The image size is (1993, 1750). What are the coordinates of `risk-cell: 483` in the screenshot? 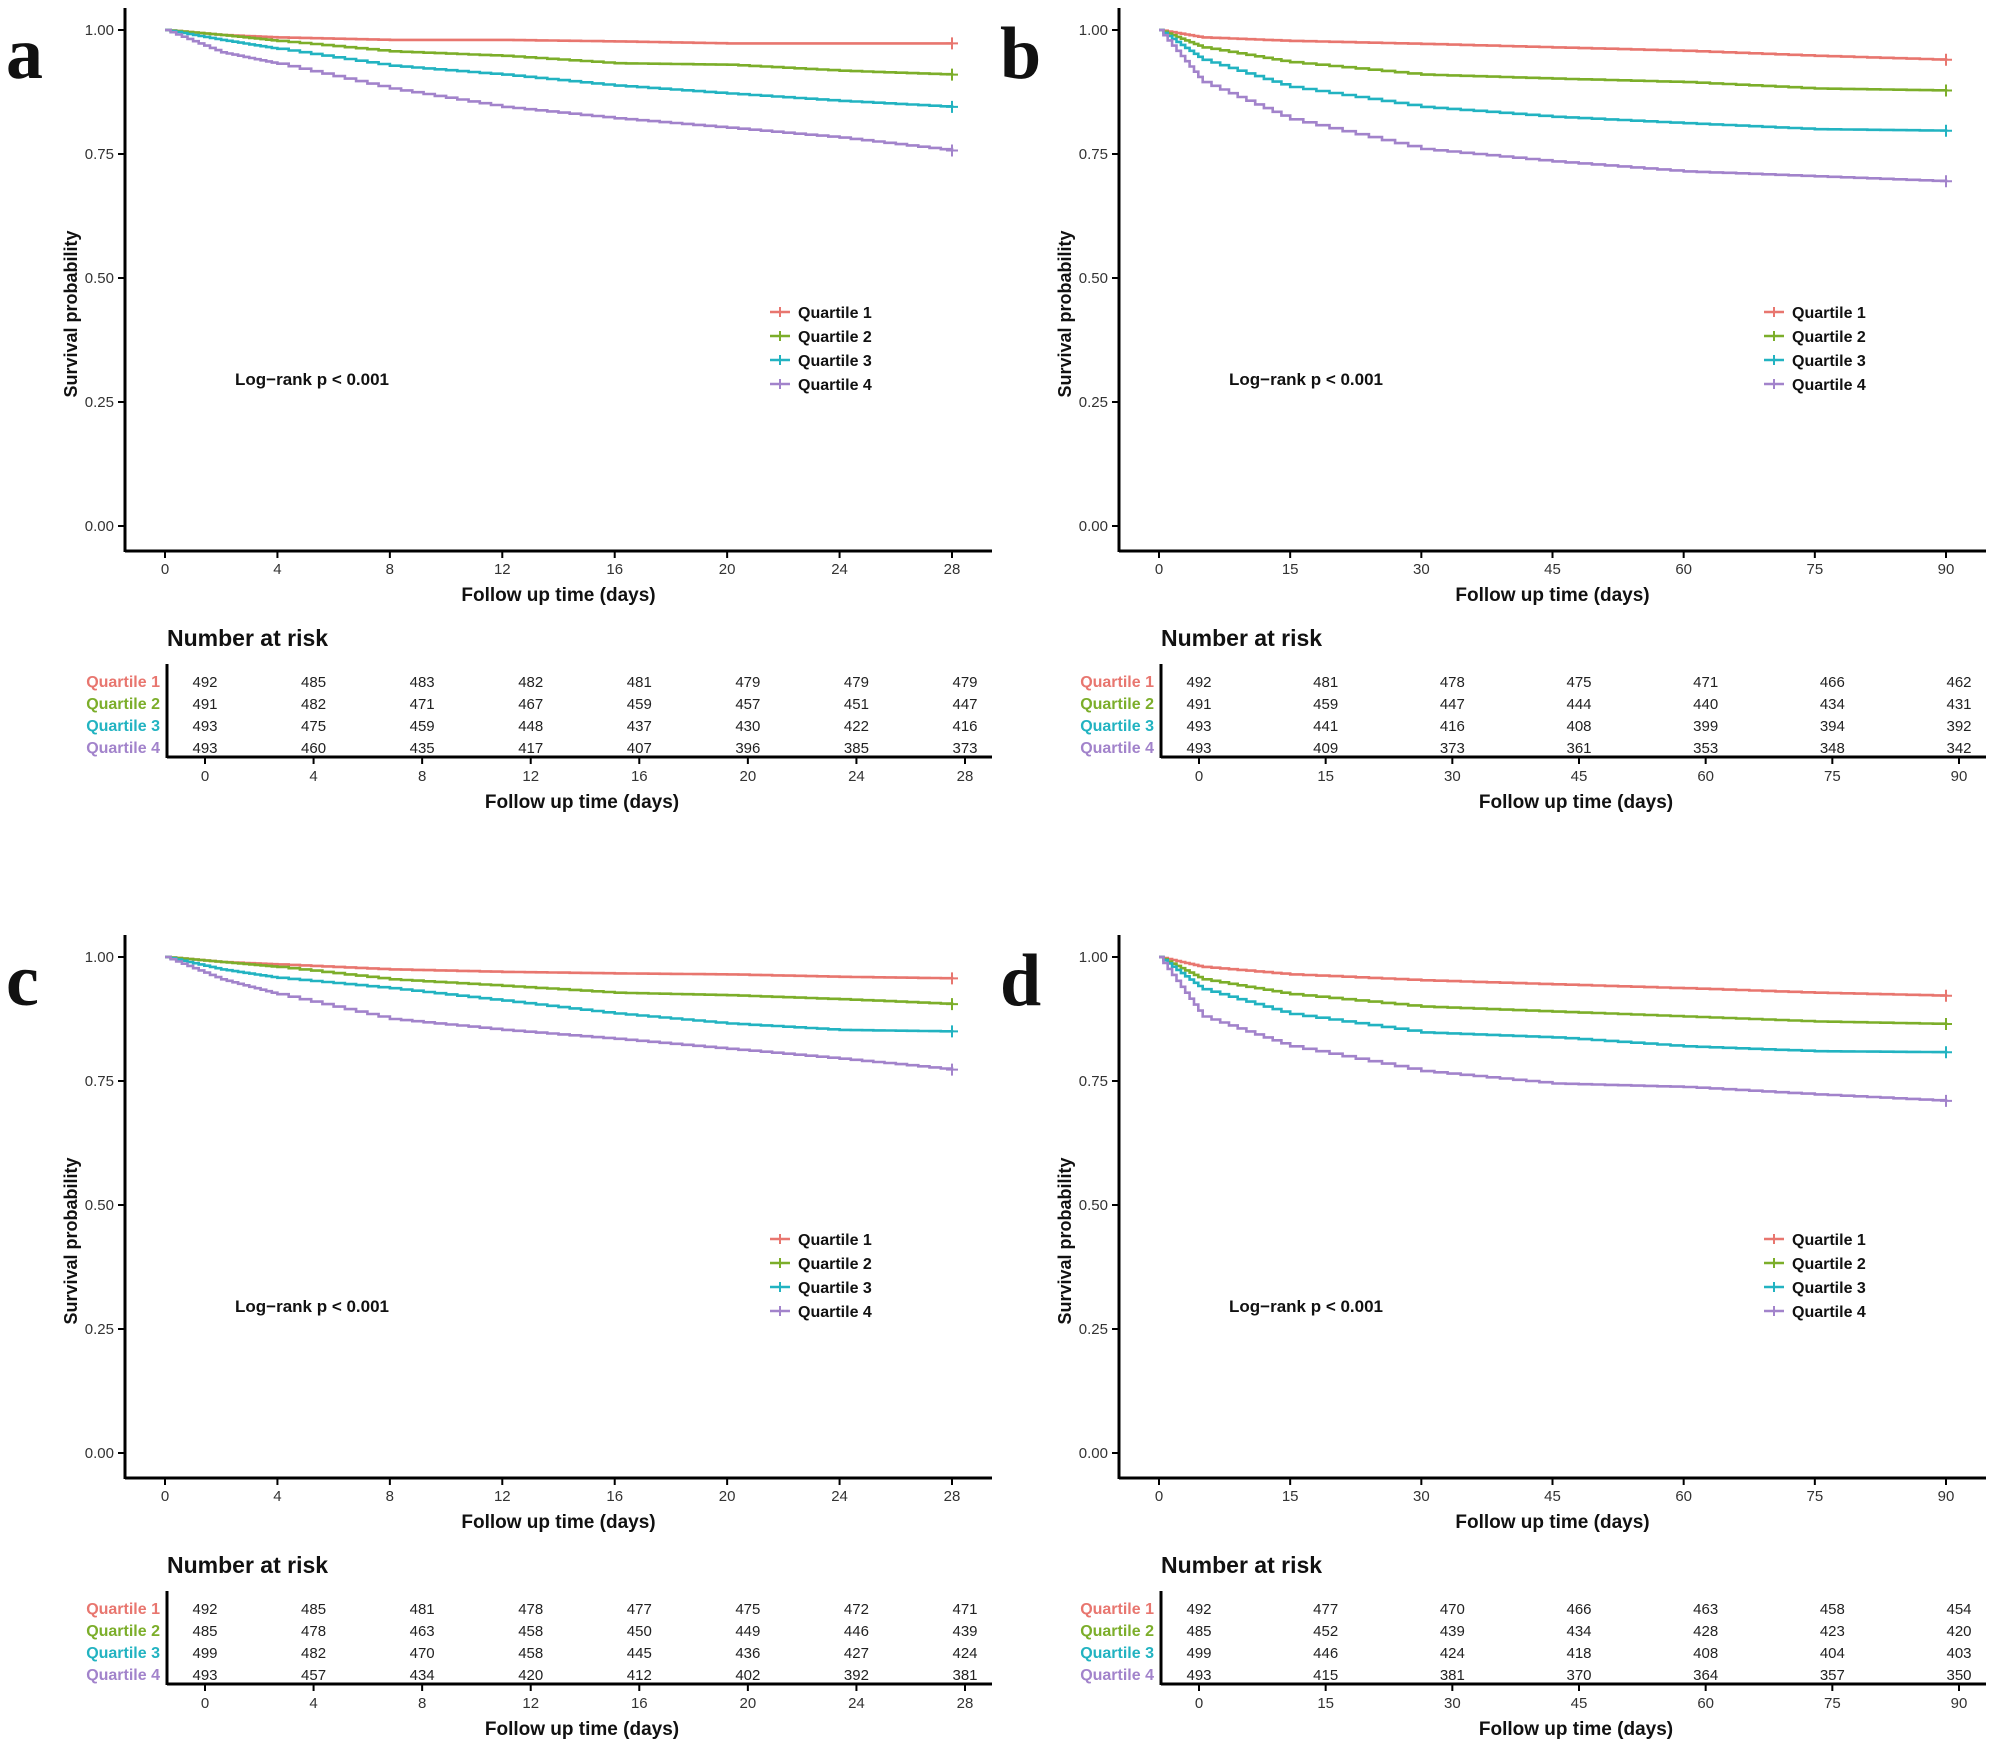 It's located at (422, 682).